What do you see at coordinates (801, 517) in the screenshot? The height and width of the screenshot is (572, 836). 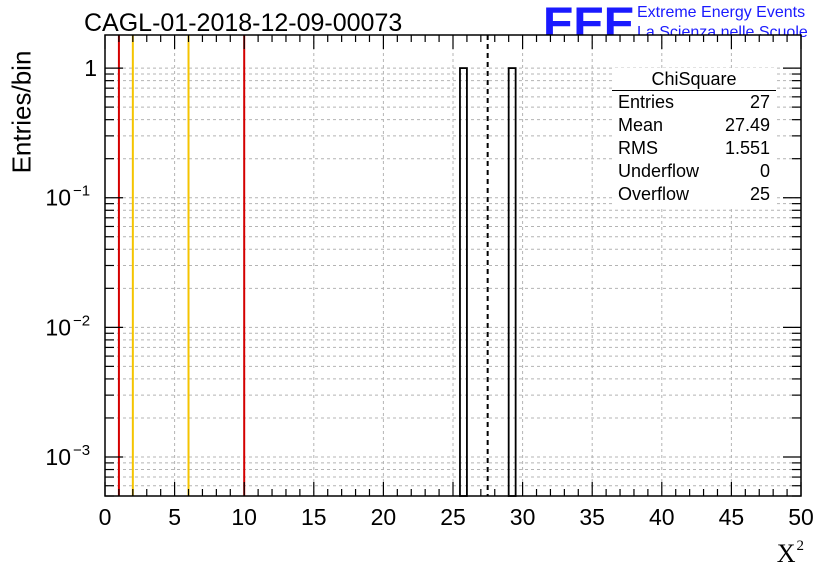 I see `x-tick-label: 50` at bounding box center [801, 517].